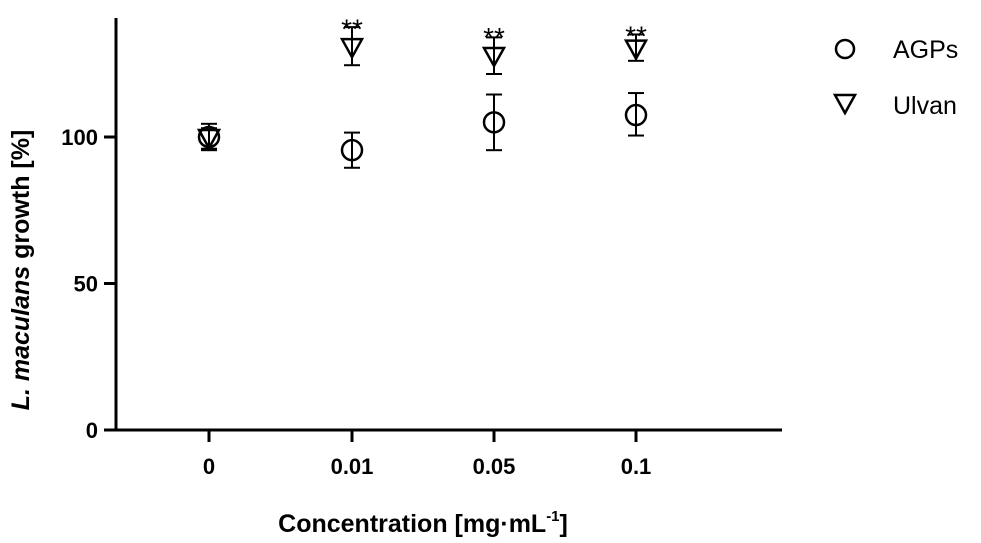 The image size is (981, 543). I want to click on x-axis-title-sup: -1, so click(552, 516).